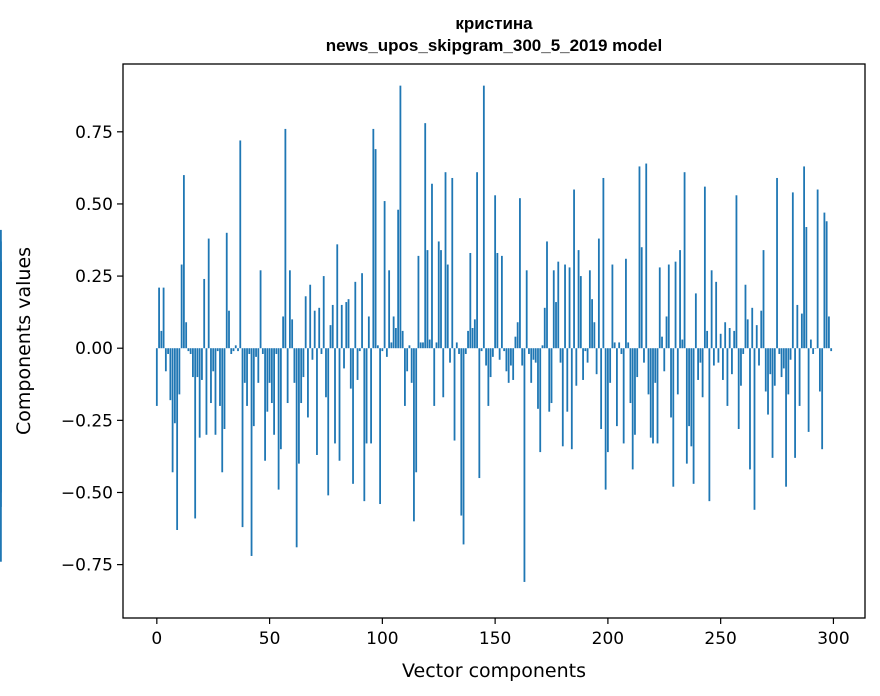  I want to click on chart-title-line1: кристина, so click(494, 23).